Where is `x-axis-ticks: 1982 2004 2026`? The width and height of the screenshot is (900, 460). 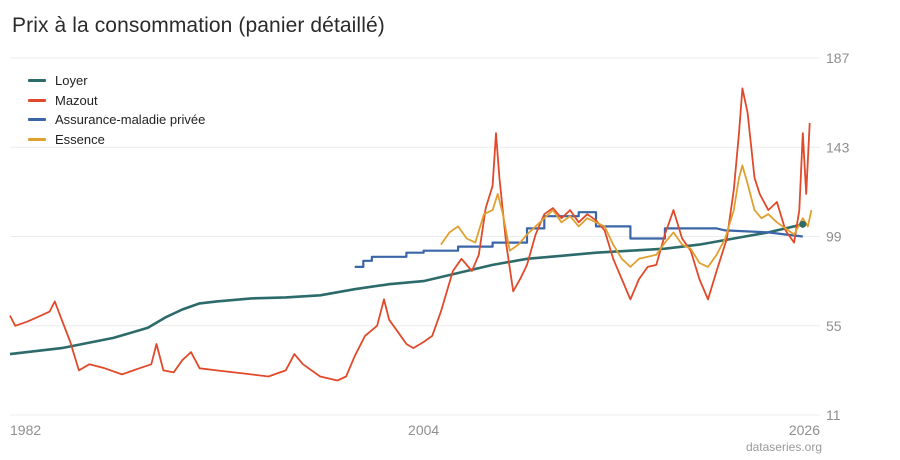 x-axis-ticks: 1982 2004 2026 is located at coordinates (415, 430).